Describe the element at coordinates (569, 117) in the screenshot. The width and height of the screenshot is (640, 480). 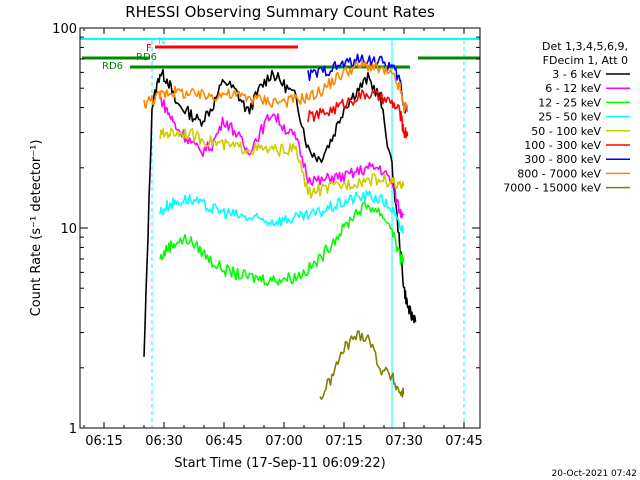
I see `legend-label: 25 - 50 keV` at that location.